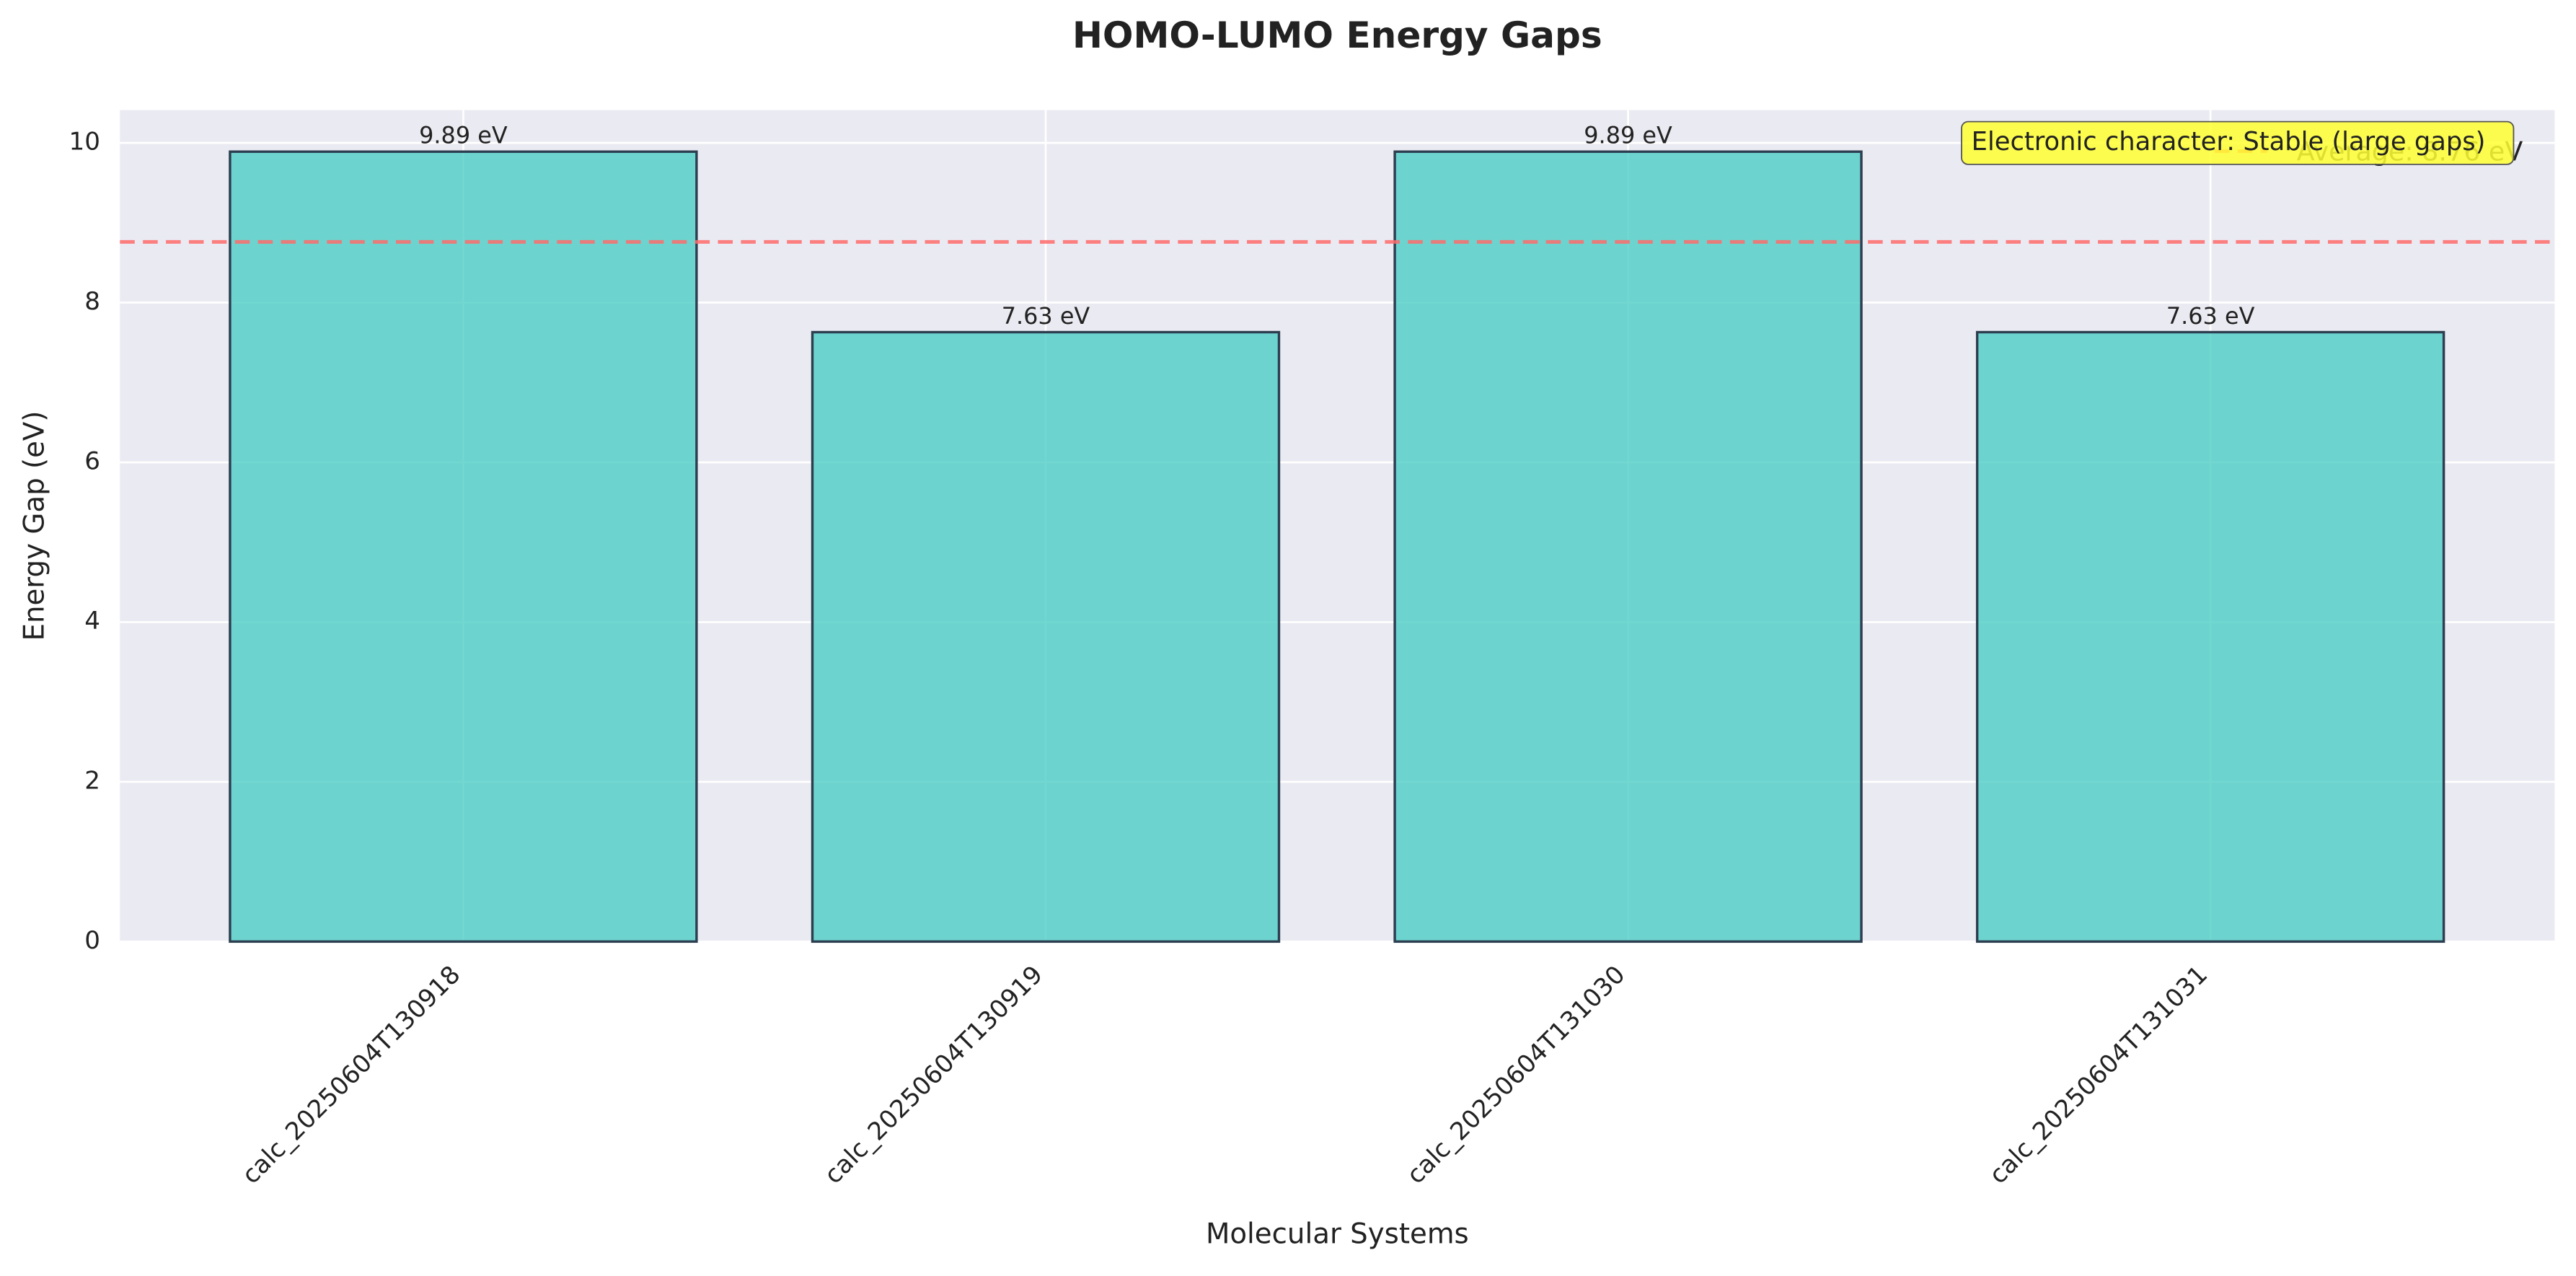  Describe the element at coordinates (92, 940) in the screenshot. I see `y-tick-label: 0` at that location.